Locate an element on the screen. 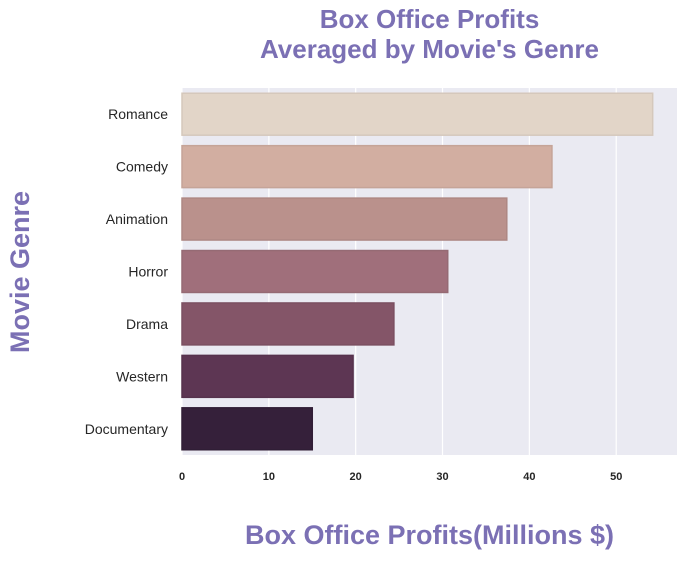 The width and height of the screenshot is (687, 562). x-tick-label: 50 is located at coordinates (616, 477).